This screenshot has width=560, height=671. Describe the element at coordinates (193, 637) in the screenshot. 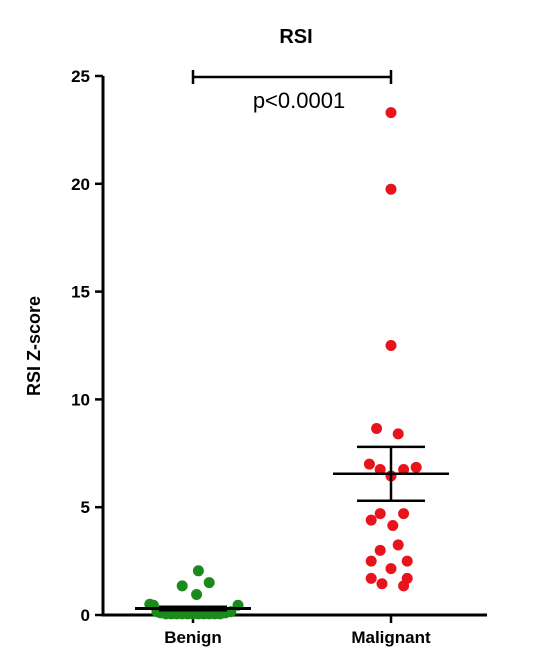

I see `x-category-label: Benign` at that location.